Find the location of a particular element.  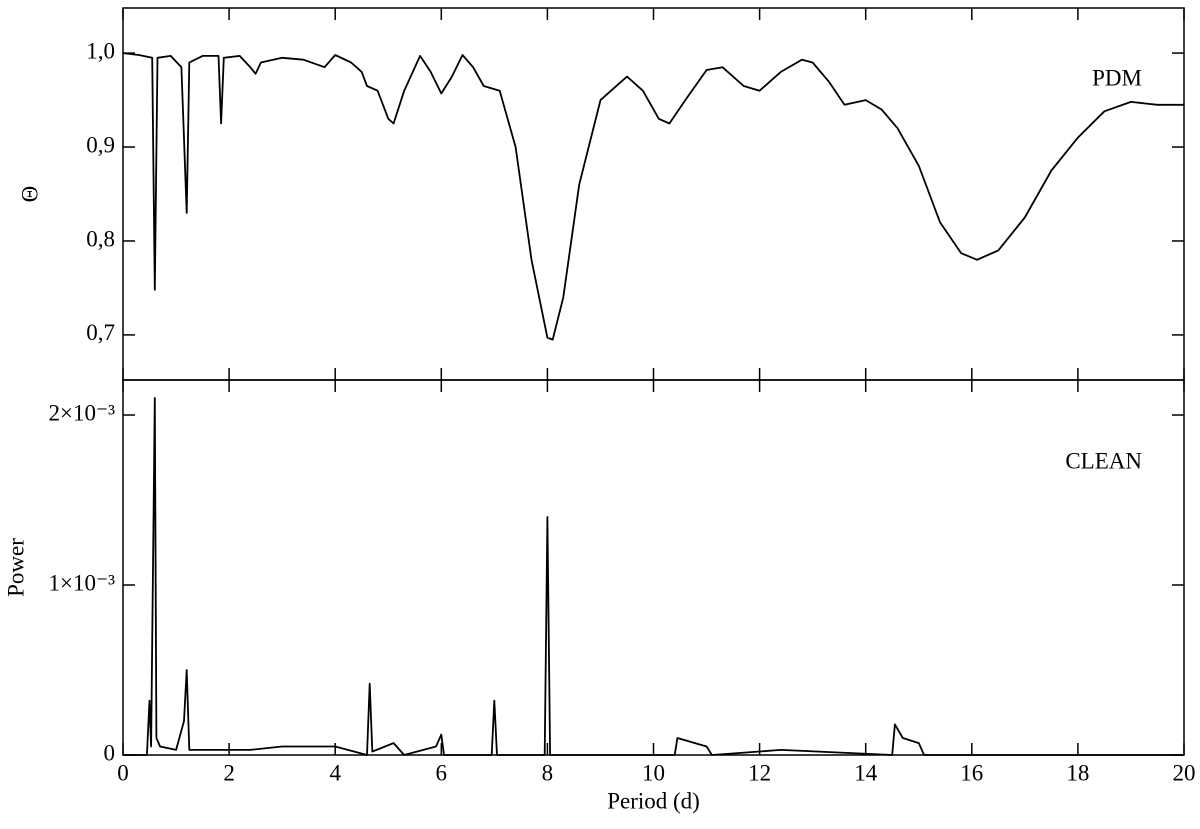

y-axis-label: Power is located at coordinates (15, 567).